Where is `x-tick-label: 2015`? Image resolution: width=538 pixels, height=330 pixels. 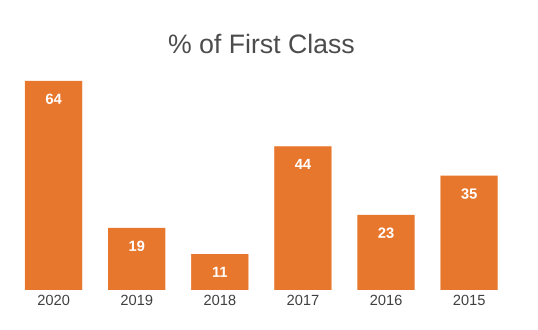
x-tick-label: 2015 is located at coordinates (469, 300).